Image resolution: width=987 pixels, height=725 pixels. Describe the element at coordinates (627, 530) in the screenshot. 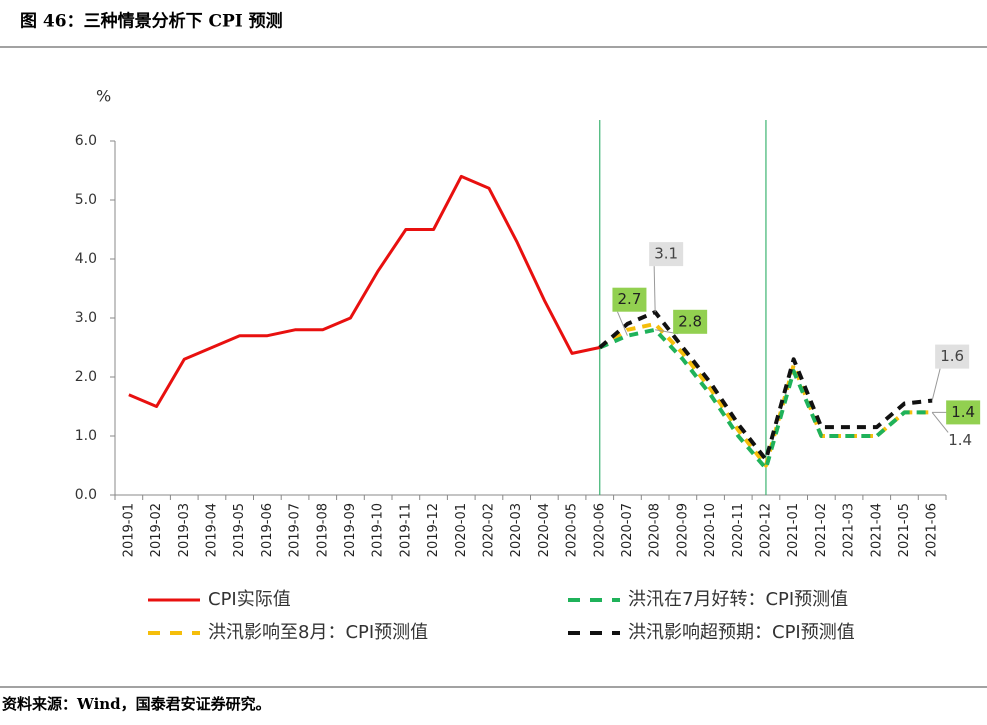

I see `x-tick-label: 2020-07` at that location.